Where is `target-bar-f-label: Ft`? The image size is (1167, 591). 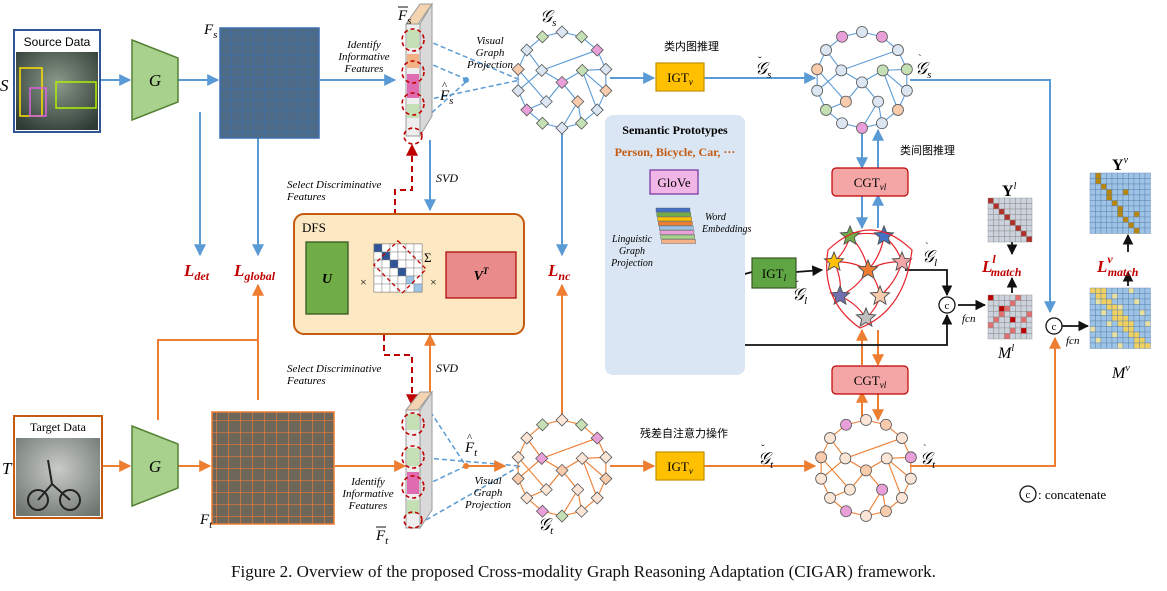 target-bar-f-label: Ft is located at coordinates (382, 537).